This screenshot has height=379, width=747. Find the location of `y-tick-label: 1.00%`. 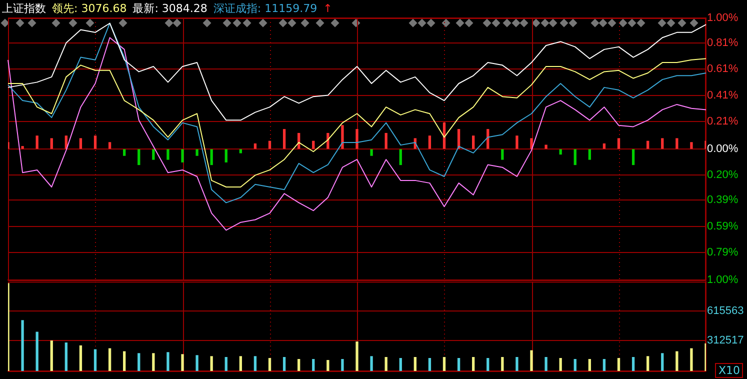

y-tick-label: 1.00% is located at coordinates (722, 18).